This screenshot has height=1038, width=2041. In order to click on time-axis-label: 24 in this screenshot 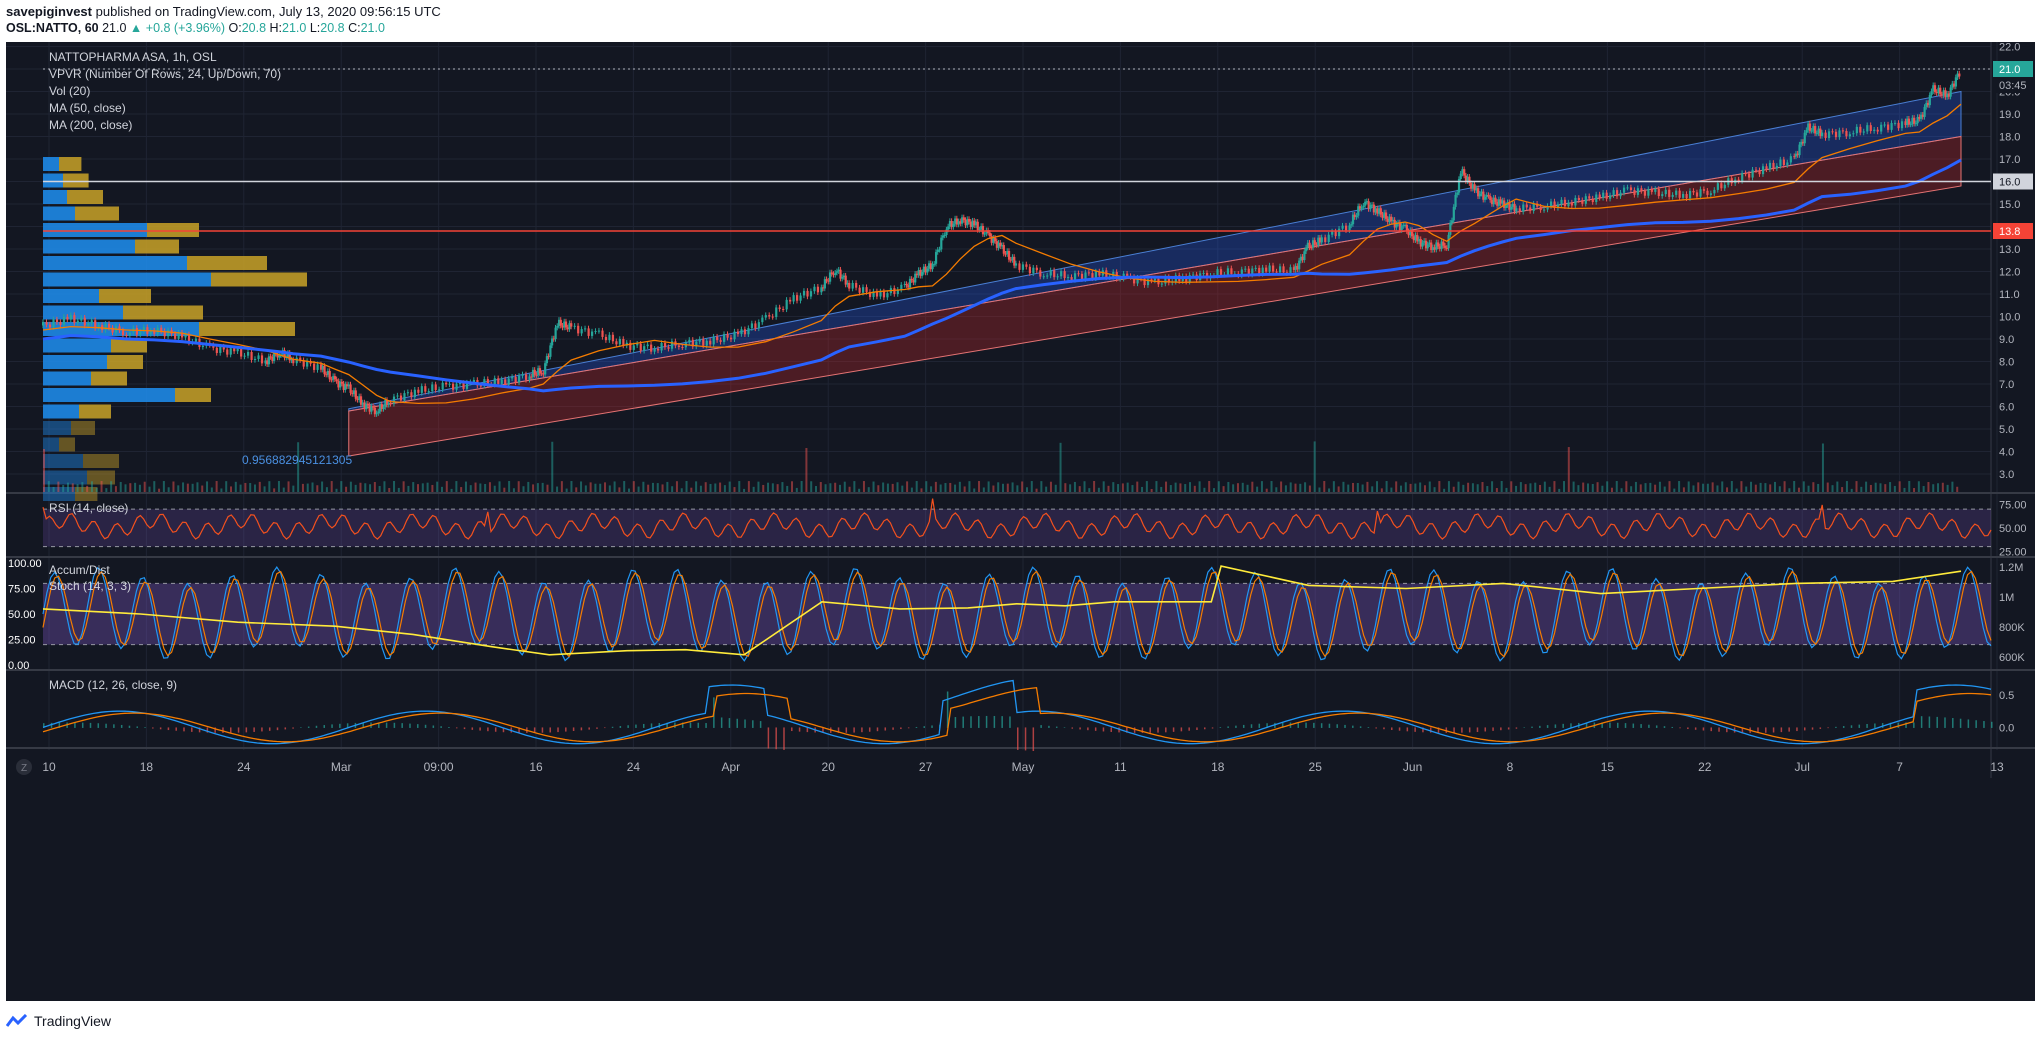, I will do `click(634, 767)`.